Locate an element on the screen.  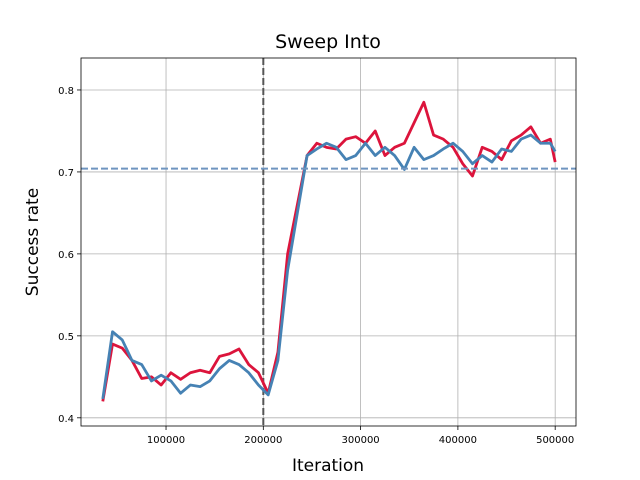
chart-title: Sweep Into is located at coordinates (328, 42).